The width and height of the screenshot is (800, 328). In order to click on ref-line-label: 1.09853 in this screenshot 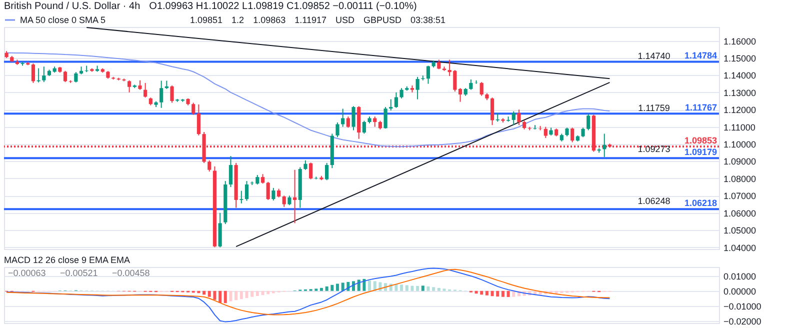, I will do `click(700, 141)`.